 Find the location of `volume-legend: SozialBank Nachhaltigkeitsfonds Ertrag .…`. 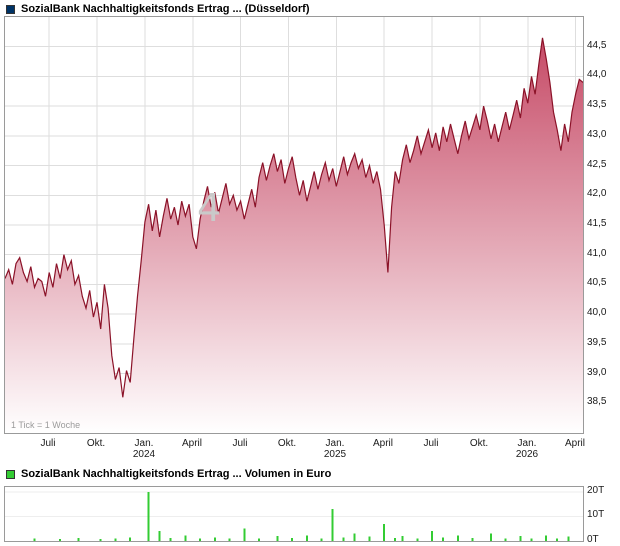

volume-legend: SozialBank Nachhaltigkeitsfonds Ertrag .… is located at coordinates (168, 474).